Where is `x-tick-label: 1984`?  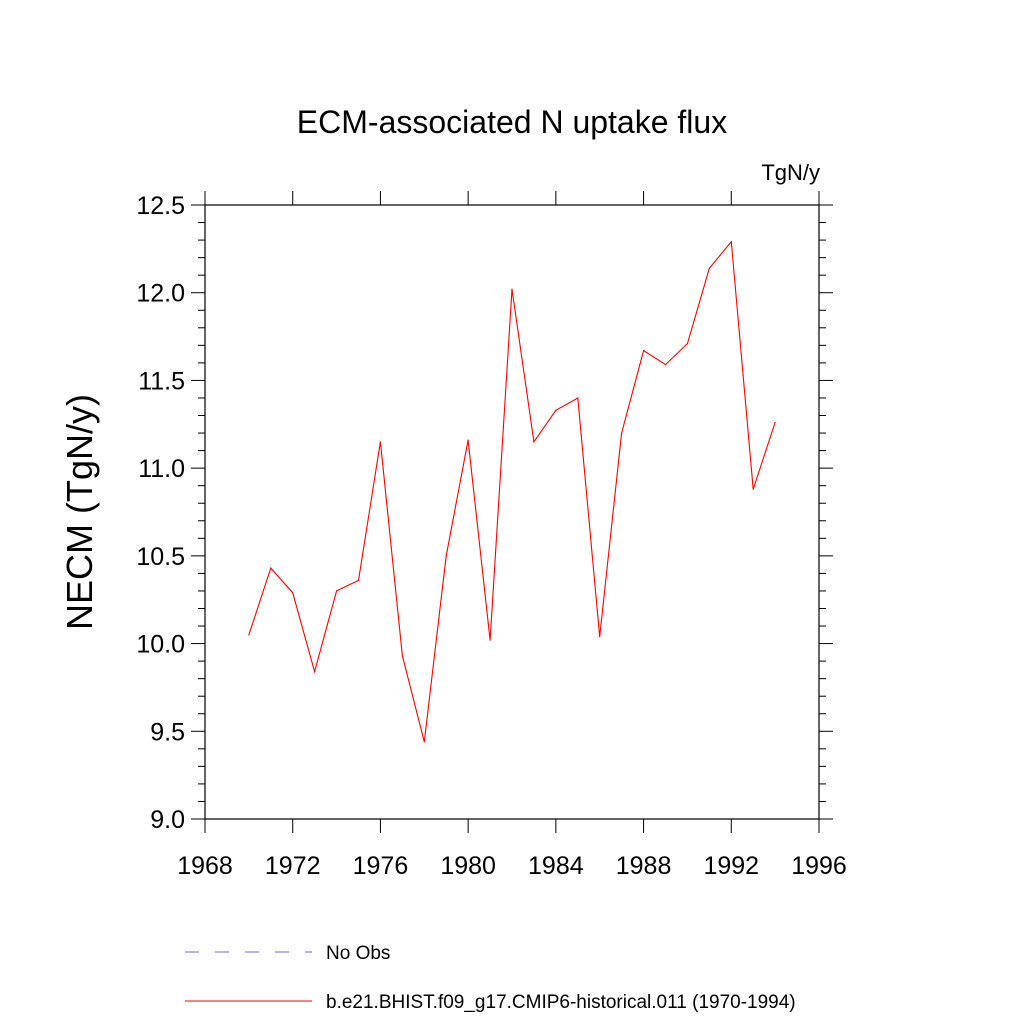
x-tick-label: 1984 is located at coordinates (556, 866).